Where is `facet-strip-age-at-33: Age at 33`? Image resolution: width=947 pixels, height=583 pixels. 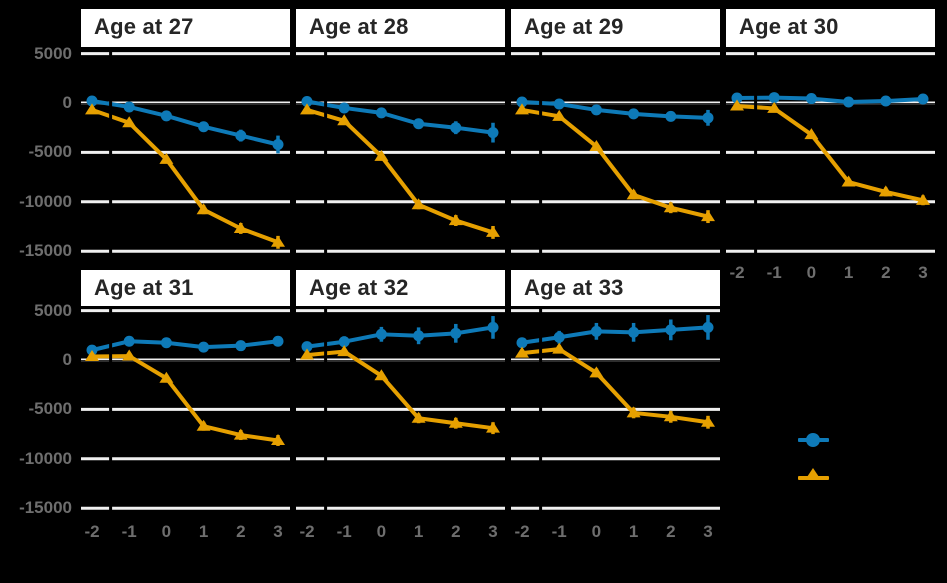 facet-strip-age-at-33: Age at 33 is located at coordinates (615, 288).